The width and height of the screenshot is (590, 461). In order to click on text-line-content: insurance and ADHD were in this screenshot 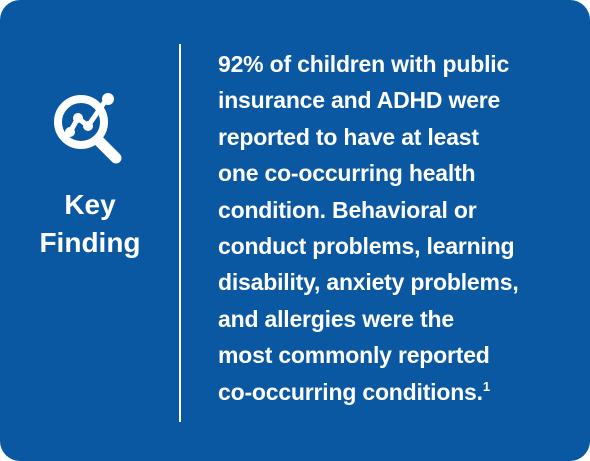, I will do `click(359, 100)`.